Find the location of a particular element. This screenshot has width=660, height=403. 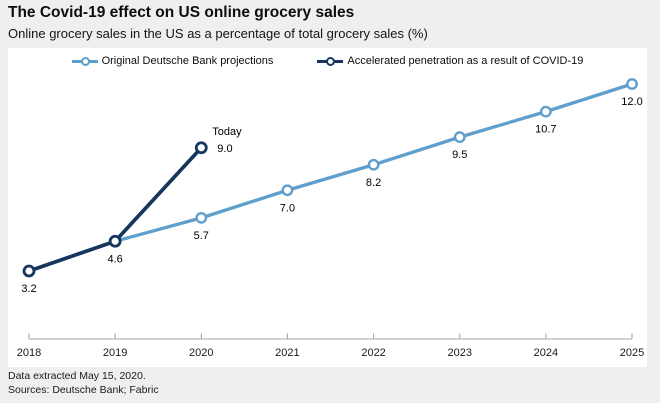

footer-sources: Sources: Deutsche Bank; Fabric is located at coordinates (83, 389).